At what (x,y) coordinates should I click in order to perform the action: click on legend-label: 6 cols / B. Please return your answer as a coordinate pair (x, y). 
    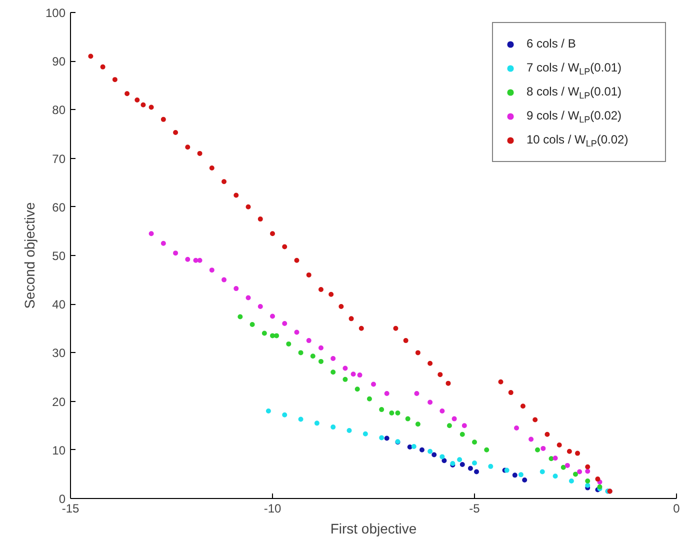
    Looking at the image, I should click on (551, 43).